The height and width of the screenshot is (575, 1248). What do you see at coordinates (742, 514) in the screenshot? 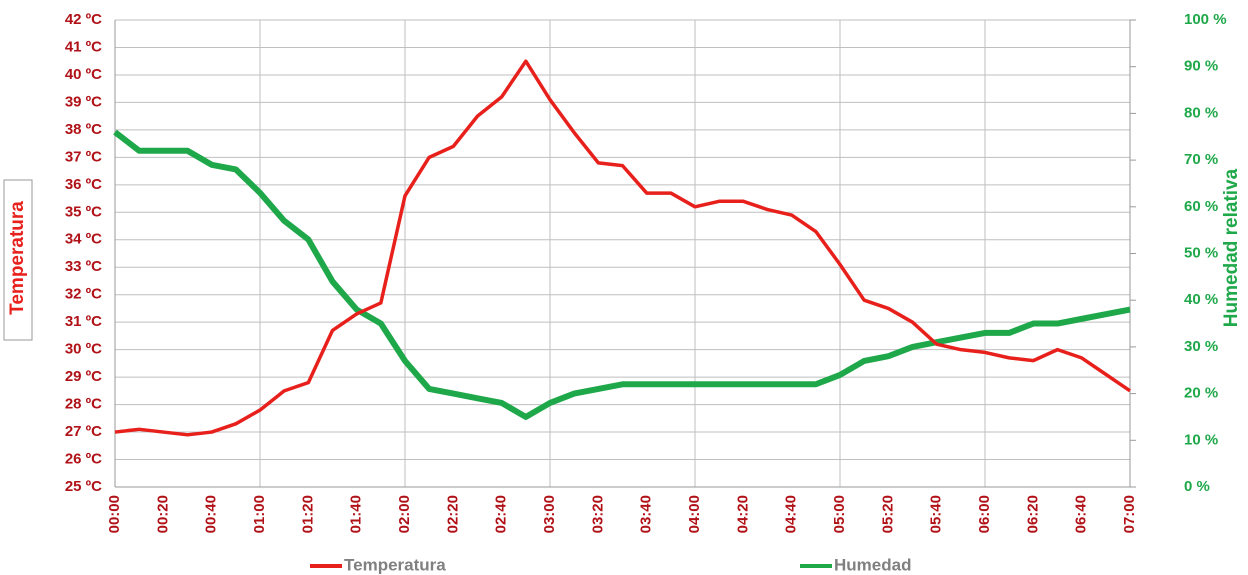
I see `x-tick-label: 04:20` at bounding box center [742, 514].